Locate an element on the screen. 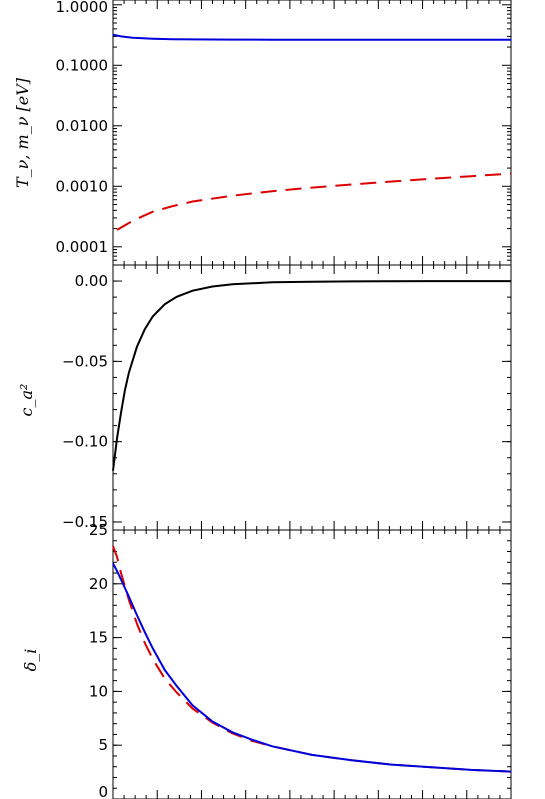 The width and height of the screenshot is (545, 799). y-tick-label: 0.1000 is located at coordinates (82, 65).